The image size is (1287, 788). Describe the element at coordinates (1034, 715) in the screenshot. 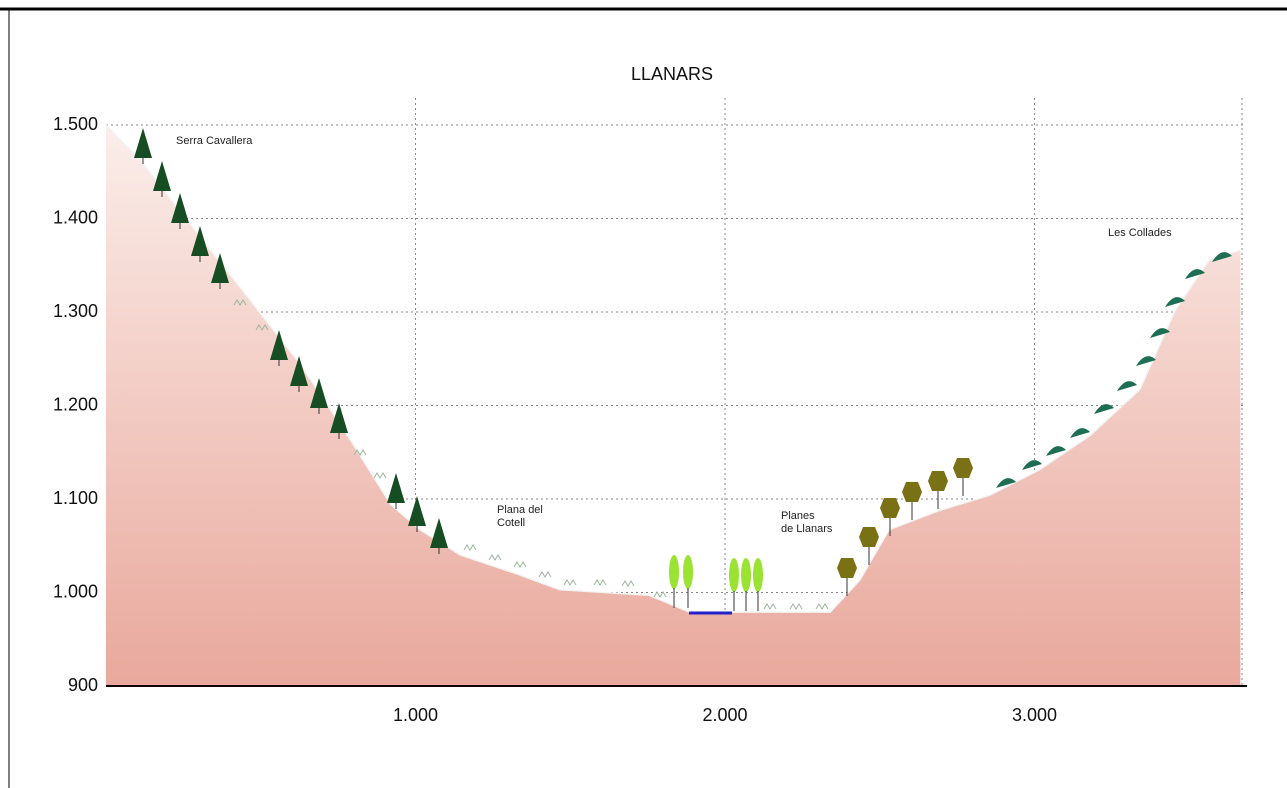

I see `x-tick-label: 3.000` at that location.